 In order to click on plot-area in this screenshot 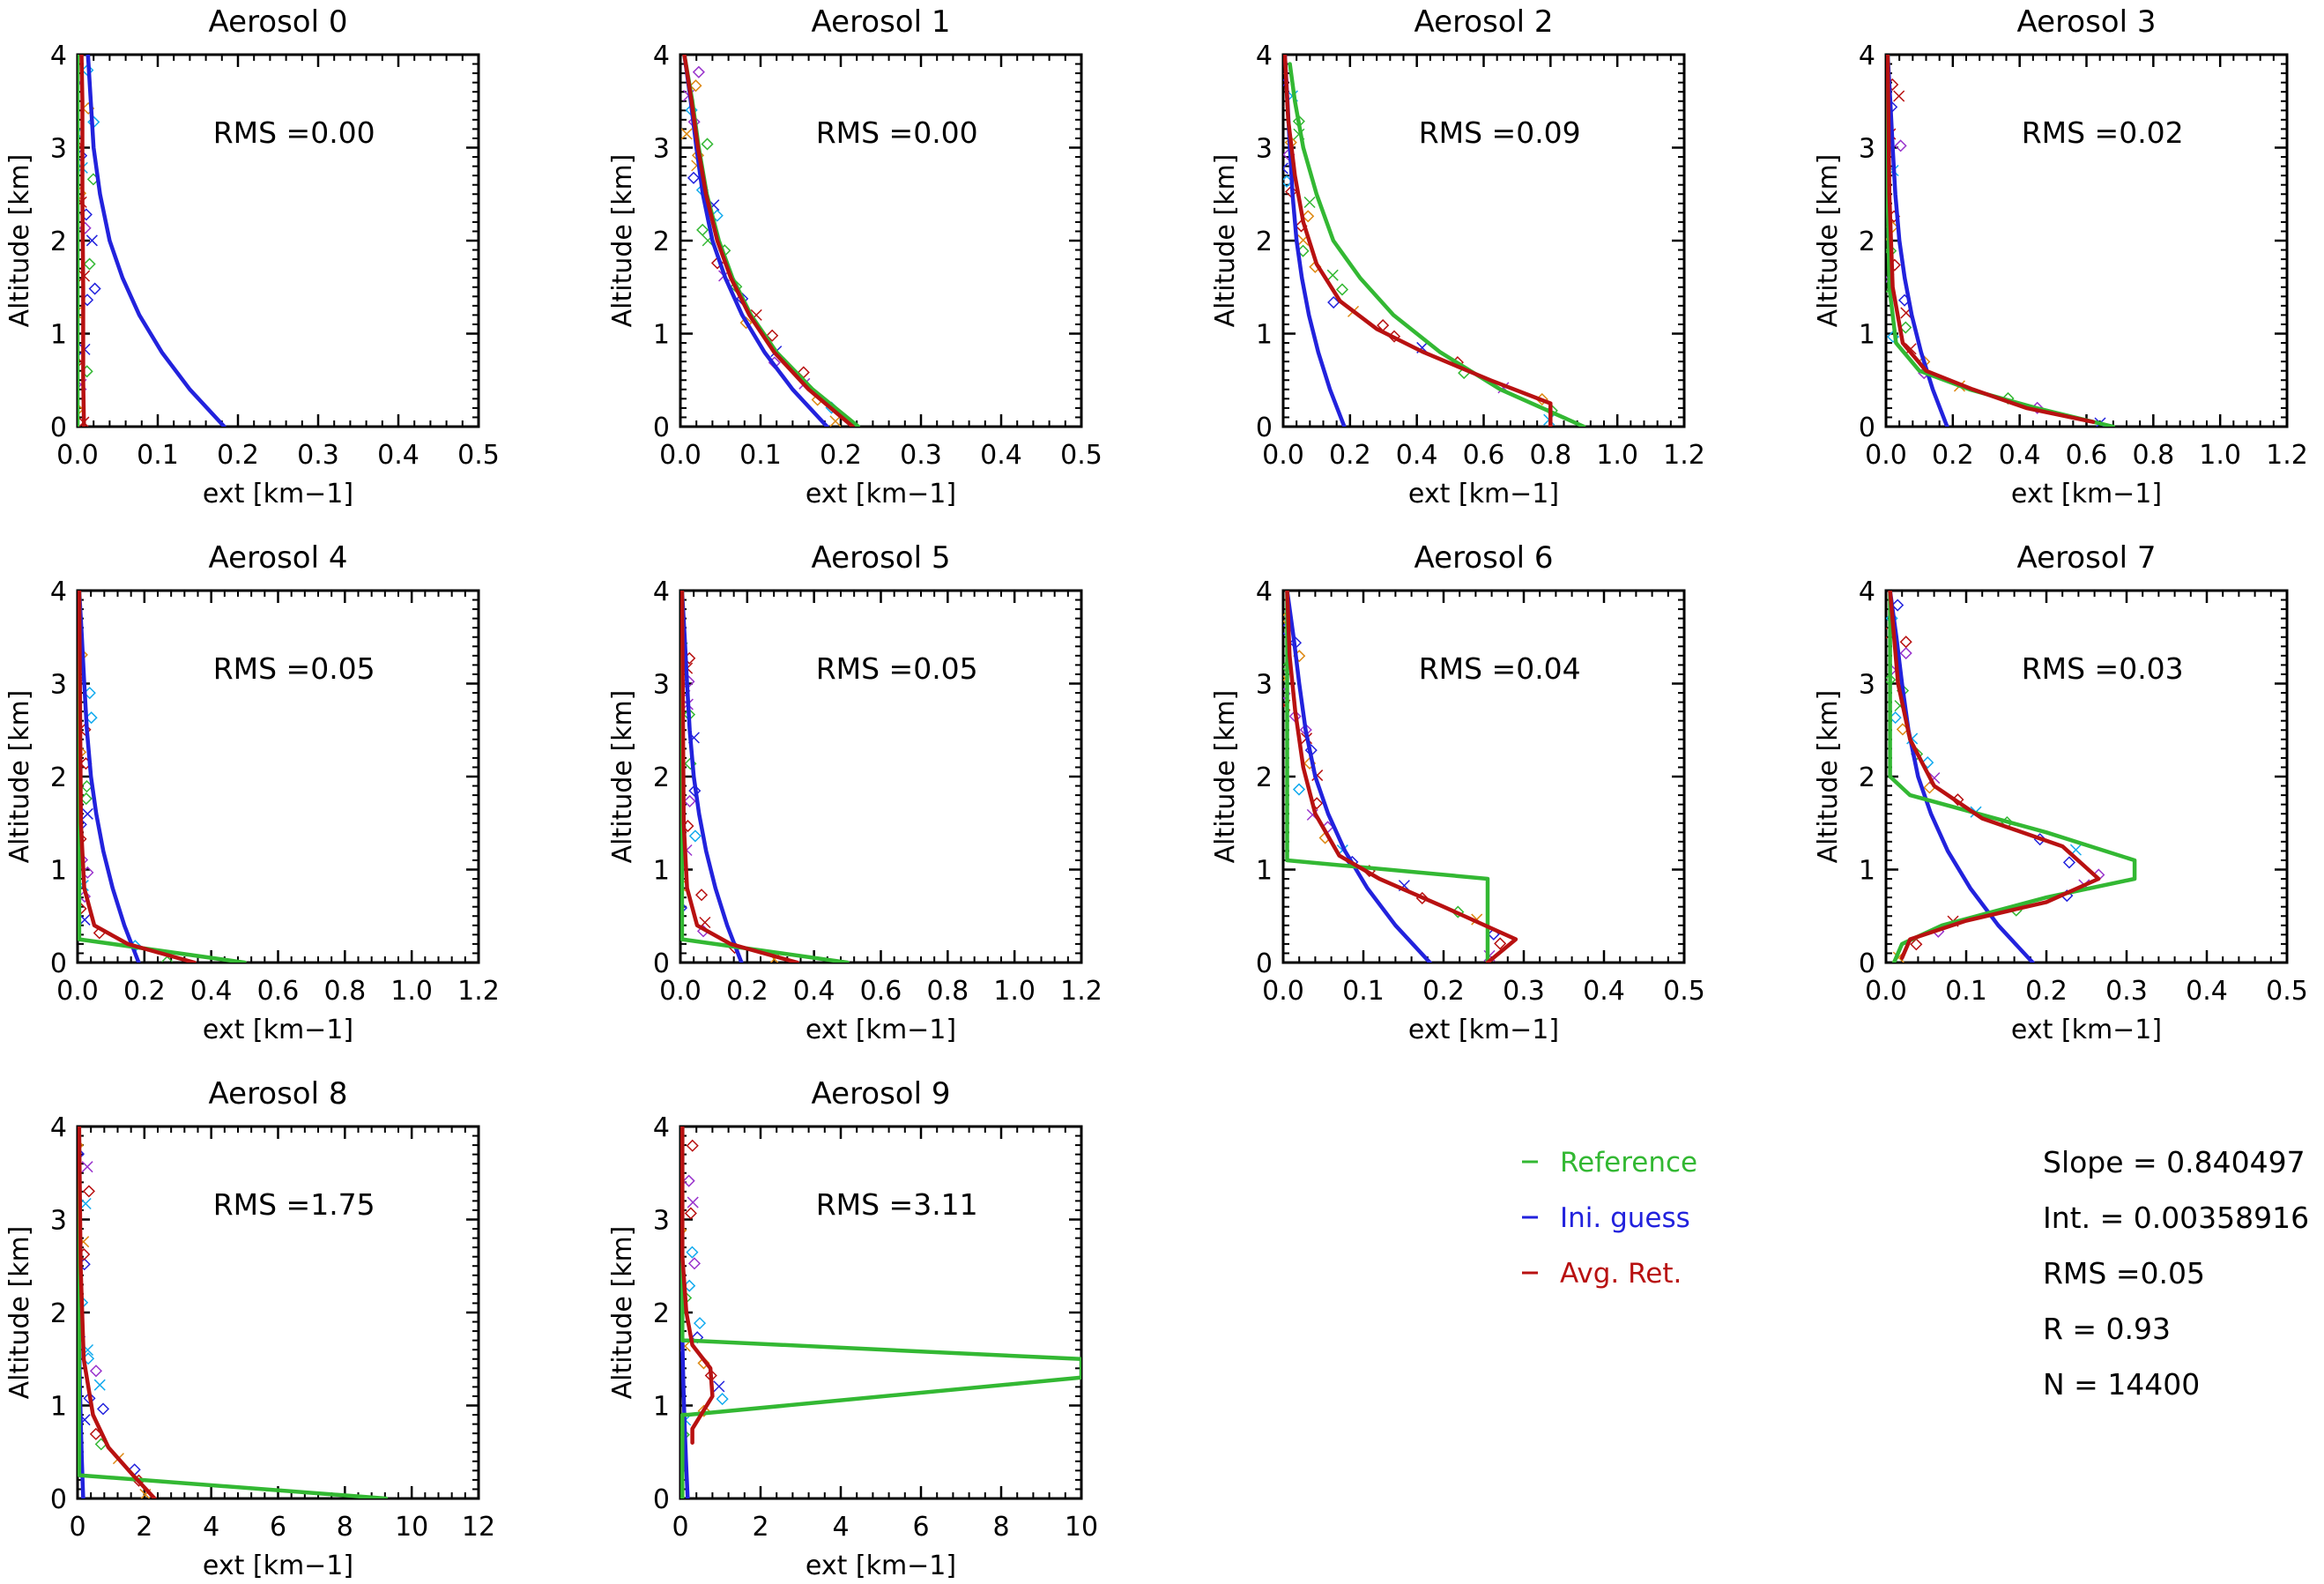, I will do `click(226, 1312)`.